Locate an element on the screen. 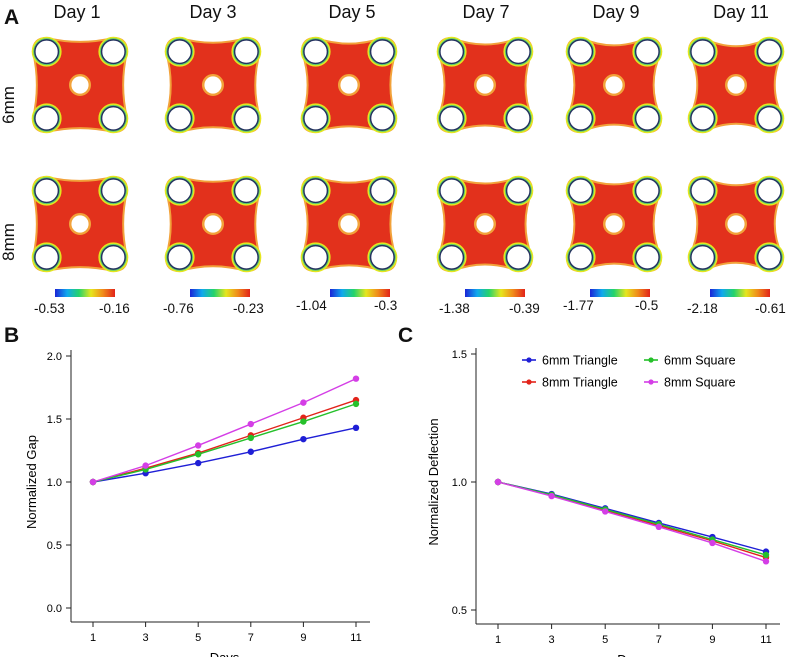 Image resolution: width=796 pixels, height=657 pixels. y-tick-label: 1.0 is located at coordinates (459, 483).